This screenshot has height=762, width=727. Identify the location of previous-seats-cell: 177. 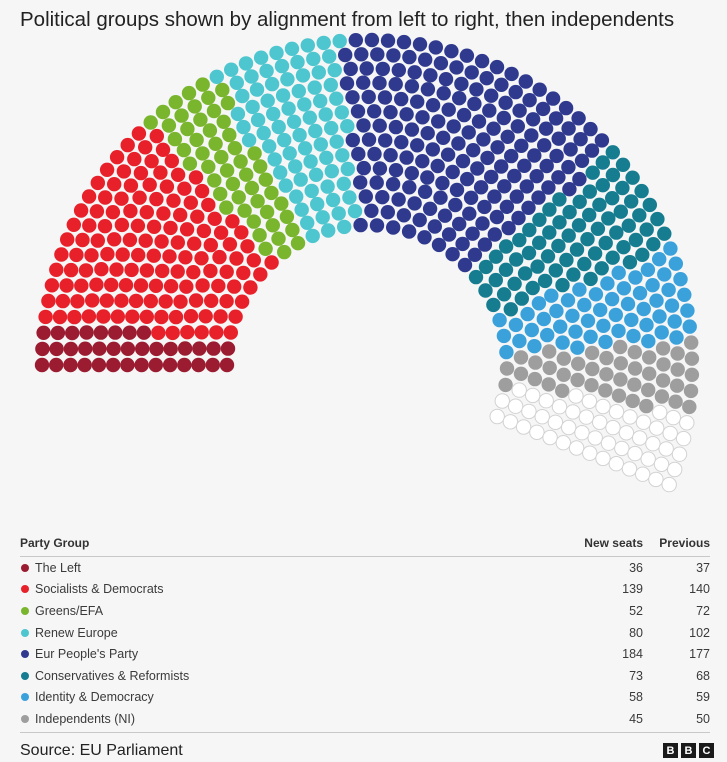
(699, 654).